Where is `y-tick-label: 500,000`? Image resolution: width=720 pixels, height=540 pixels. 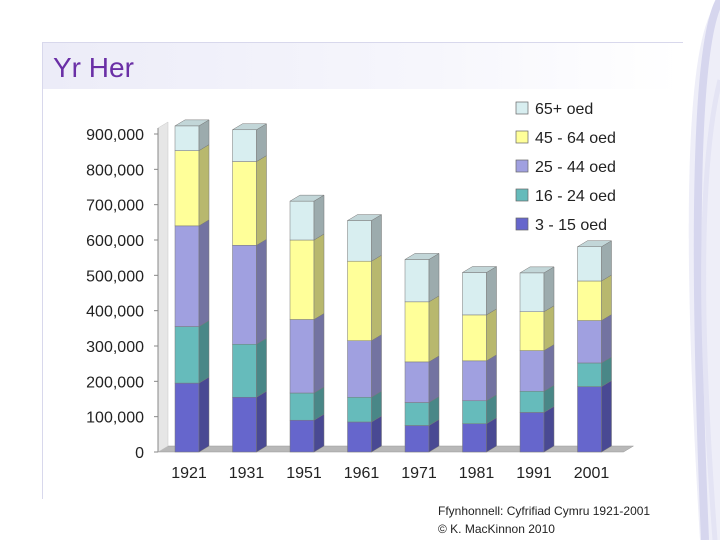
y-tick-label: 500,000 is located at coordinates (115, 276).